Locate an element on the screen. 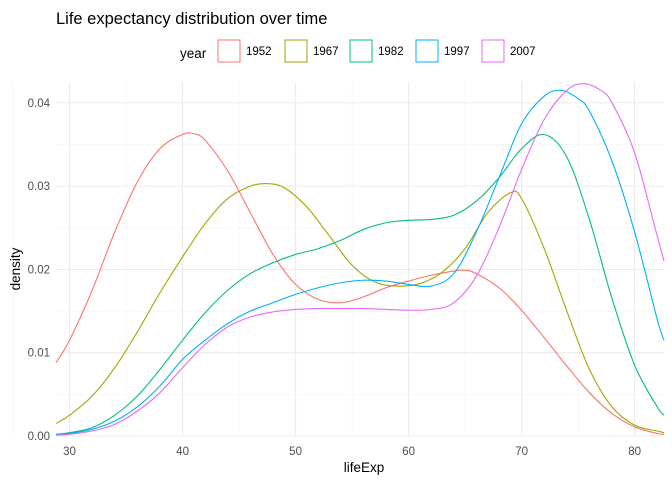 The width and height of the screenshot is (672, 480). legend-label-1952: 1952 is located at coordinates (259, 52).